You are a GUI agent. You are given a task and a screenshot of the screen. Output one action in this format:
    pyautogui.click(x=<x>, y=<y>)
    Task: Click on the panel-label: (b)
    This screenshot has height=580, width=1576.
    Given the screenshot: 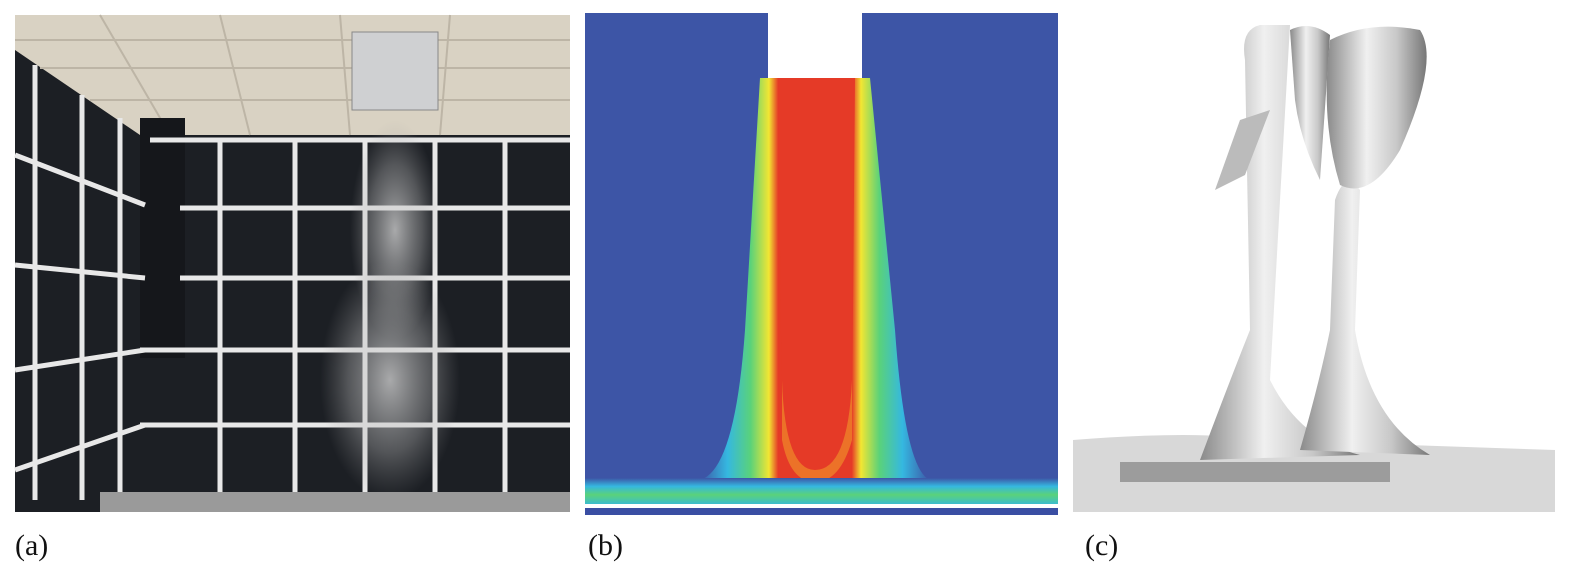 What is the action you would take?
    pyautogui.click(x=605, y=545)
    